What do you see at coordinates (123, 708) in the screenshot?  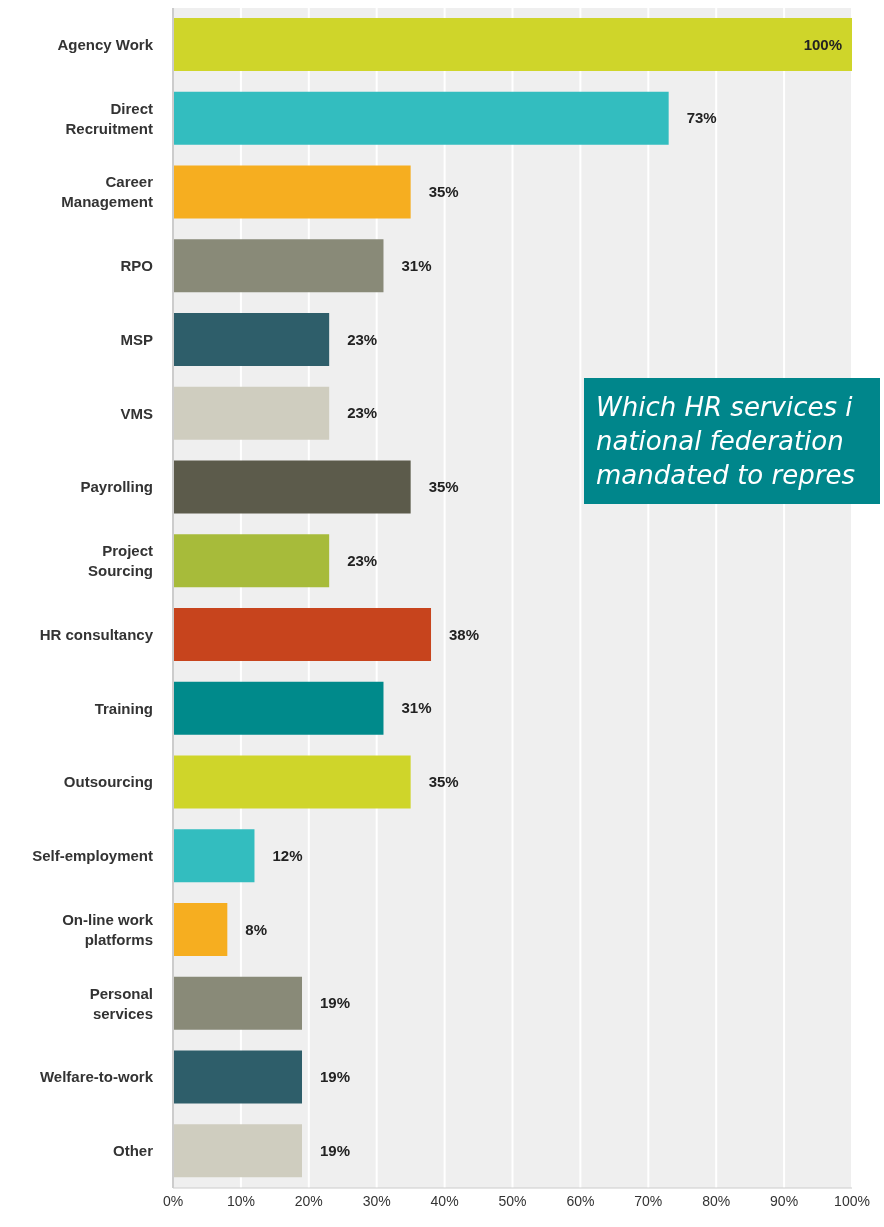 I see `y-tick-label: Training` at bounding box center [123, 708].